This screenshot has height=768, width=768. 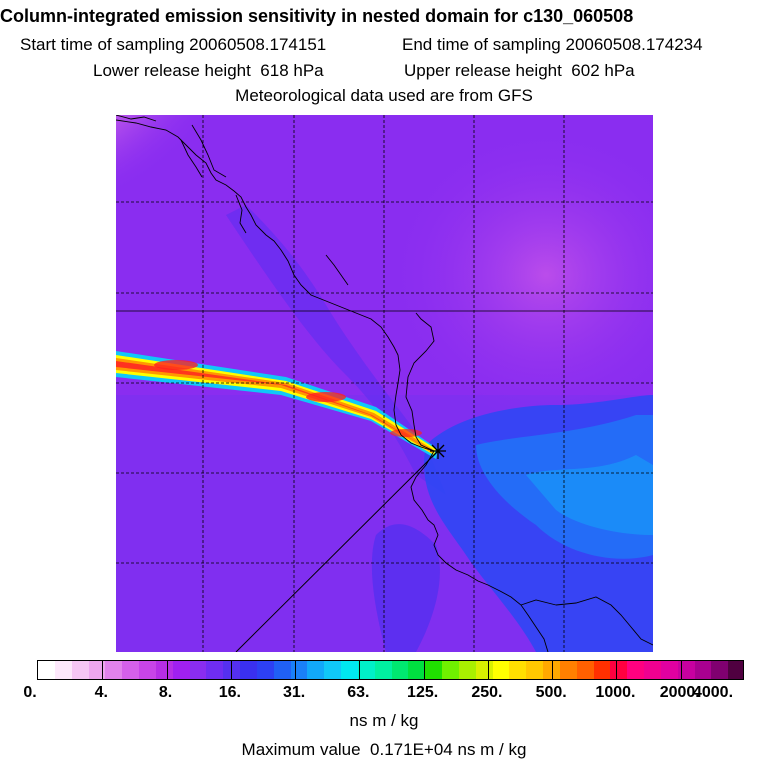 What do you see at coordinates (551, 692) in the screenshot?
I see `colorbar-label: 500.` at bounding box center [551, 692].